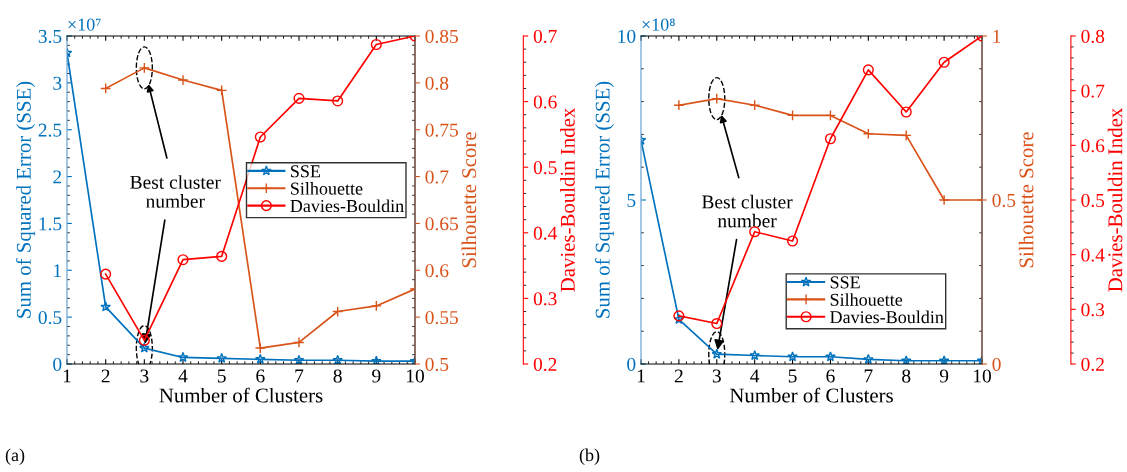  Describe the element at coordinates (627, 36) in the screenshot. I see `y-tick-label: 10` at that location.